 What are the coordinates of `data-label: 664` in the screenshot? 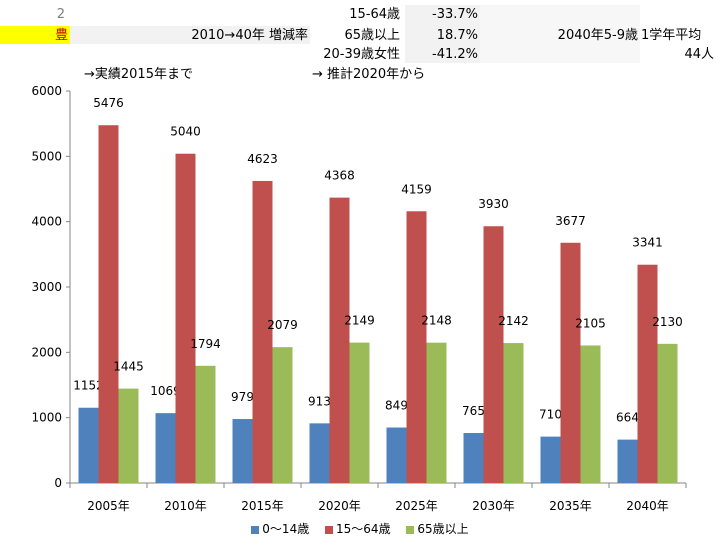 It's located at (627, 418).